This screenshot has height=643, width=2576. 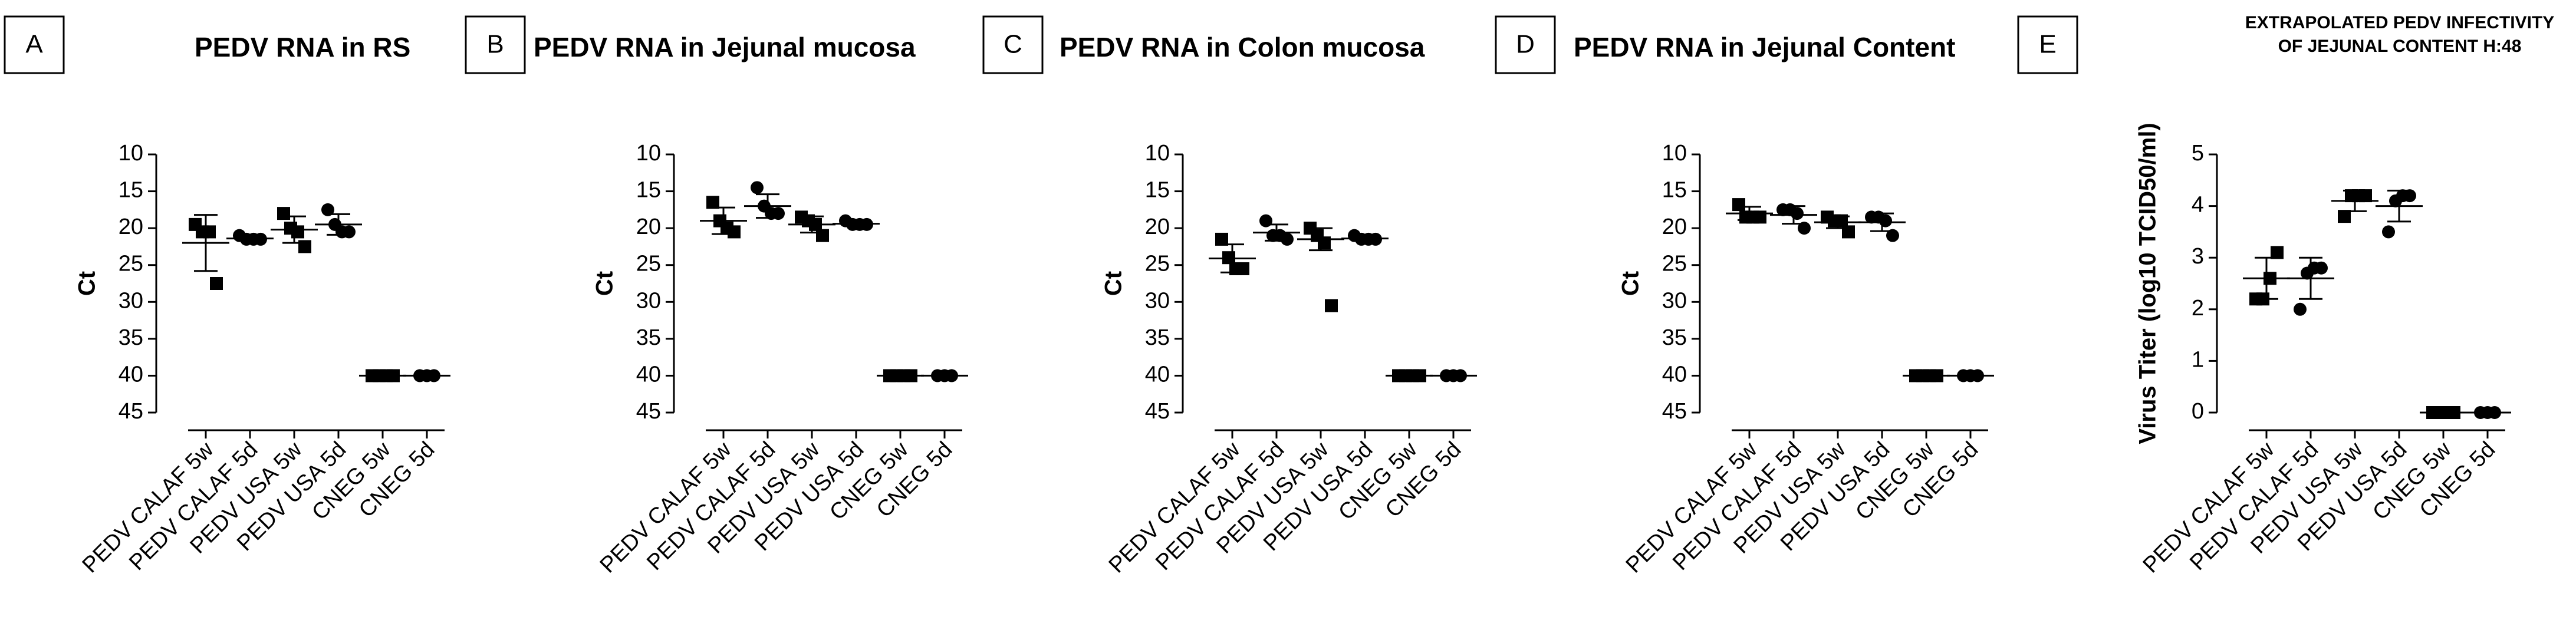 I want to click on panel-letter: D, so click(x=1526, y=44).